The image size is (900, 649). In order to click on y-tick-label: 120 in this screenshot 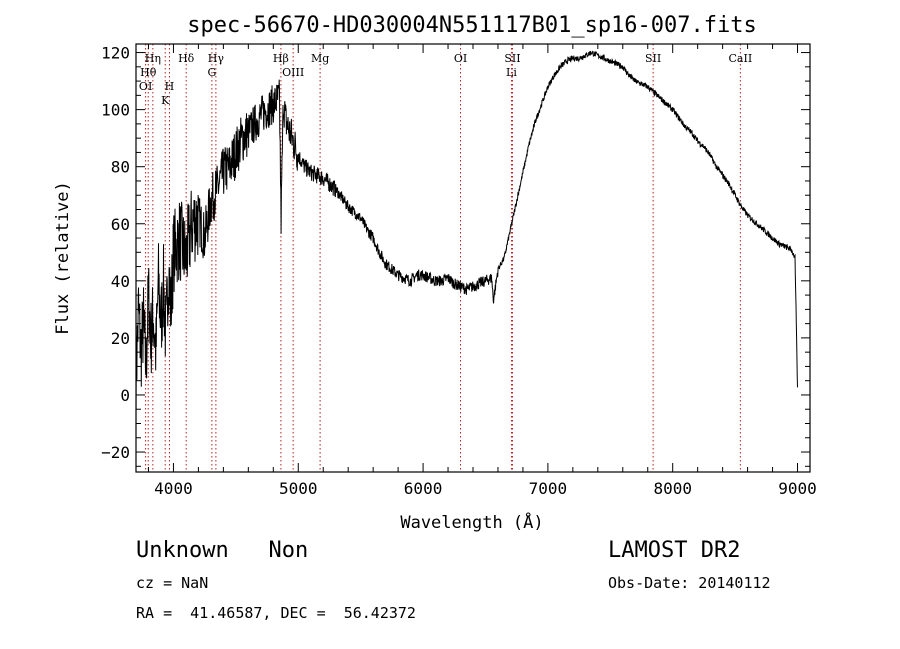, I will do `click(115, 53)`.